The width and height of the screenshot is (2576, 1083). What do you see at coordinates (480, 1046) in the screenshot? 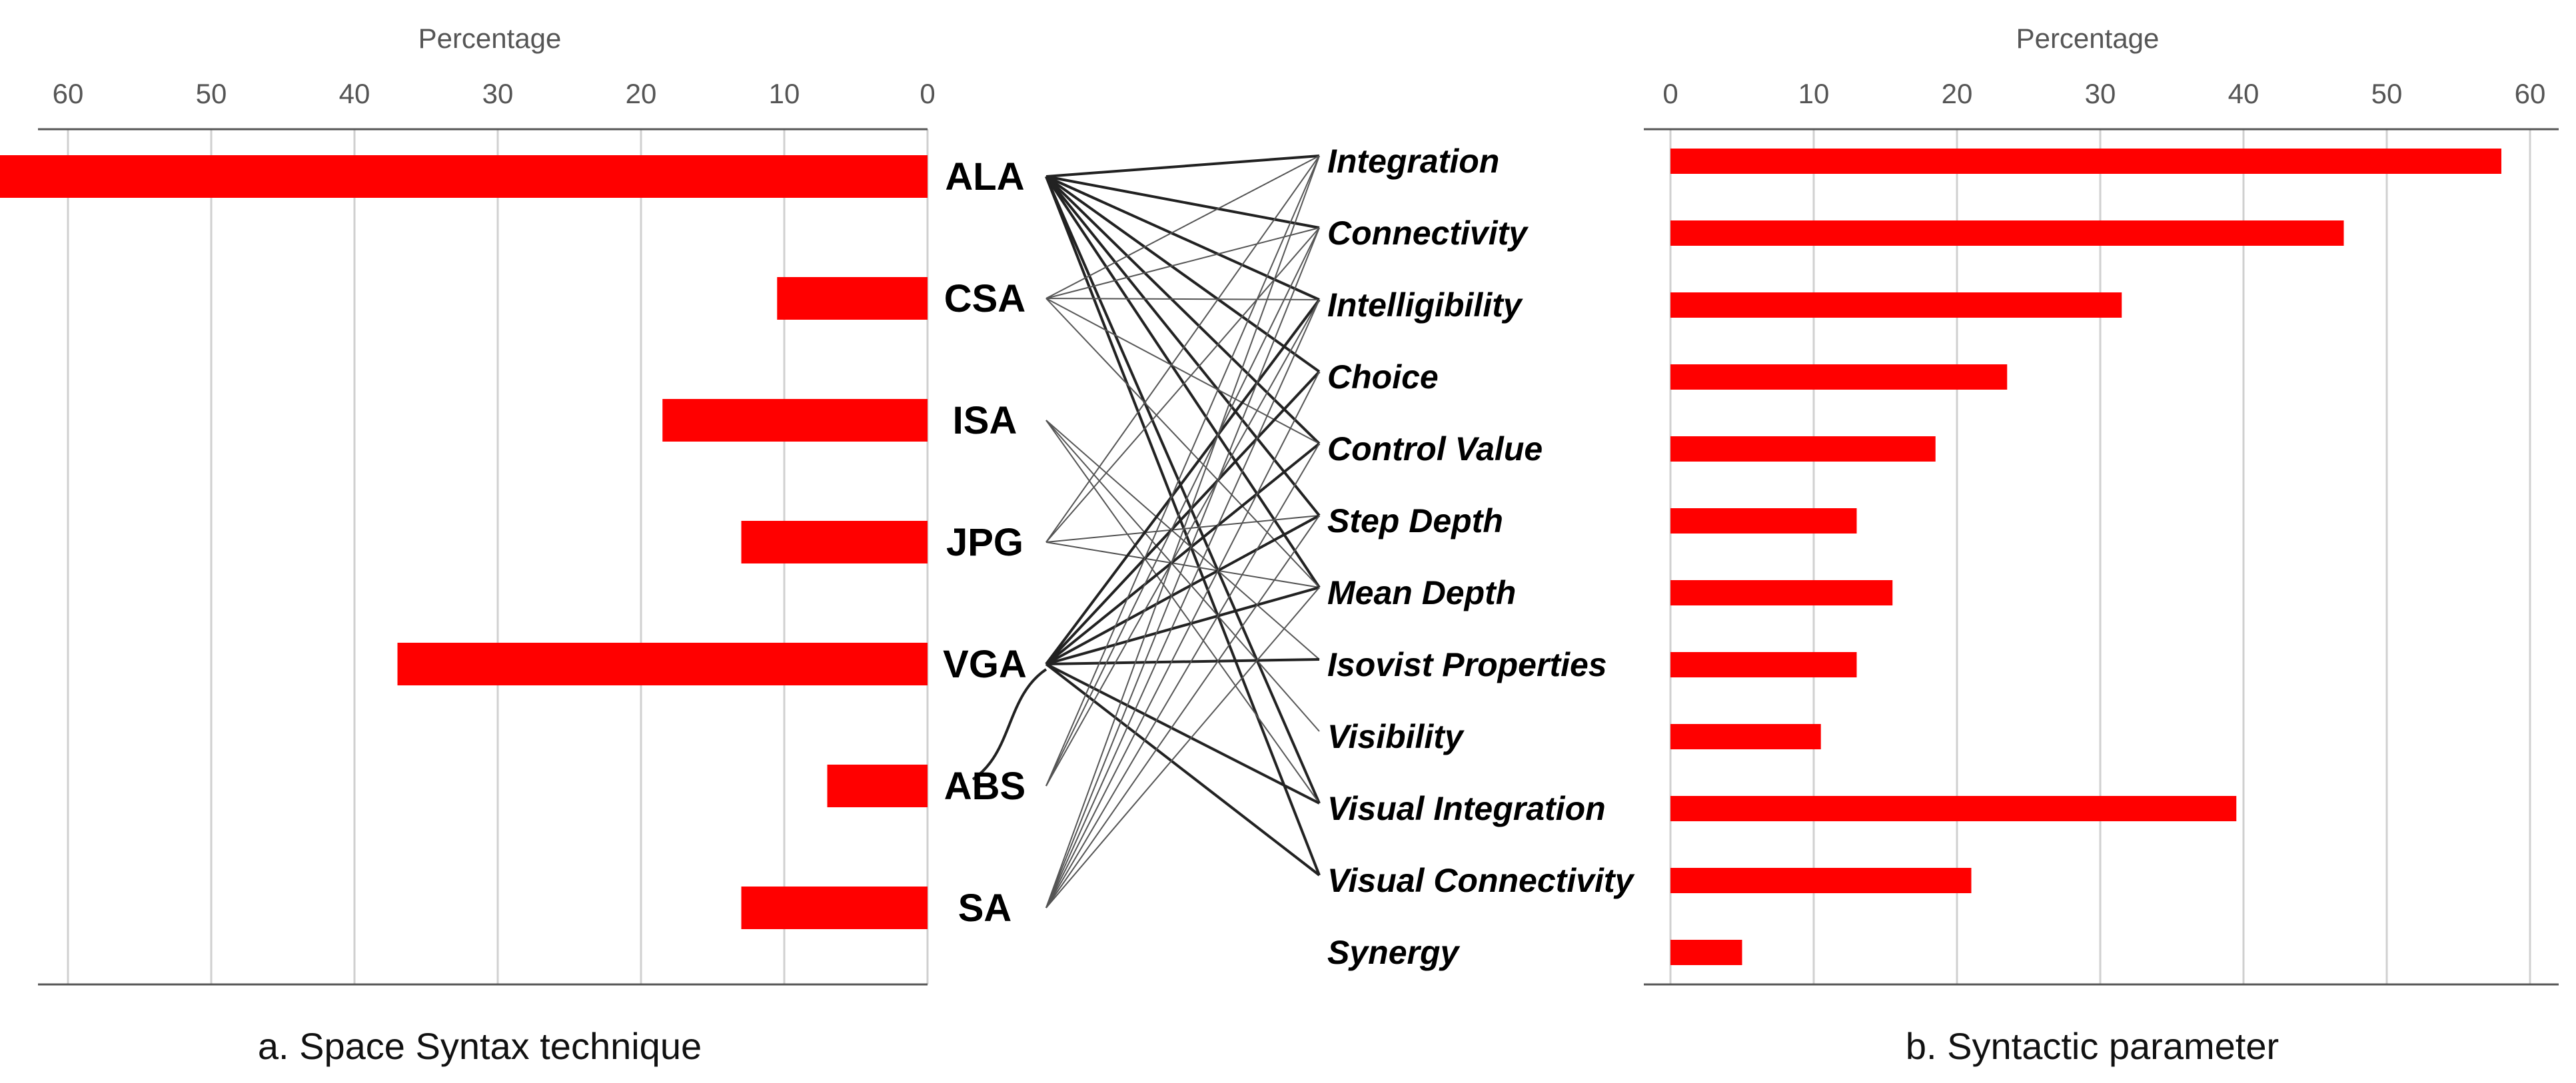
I see `left-caption: a. Space Syntax technique` at bounding box center [480, 1046].